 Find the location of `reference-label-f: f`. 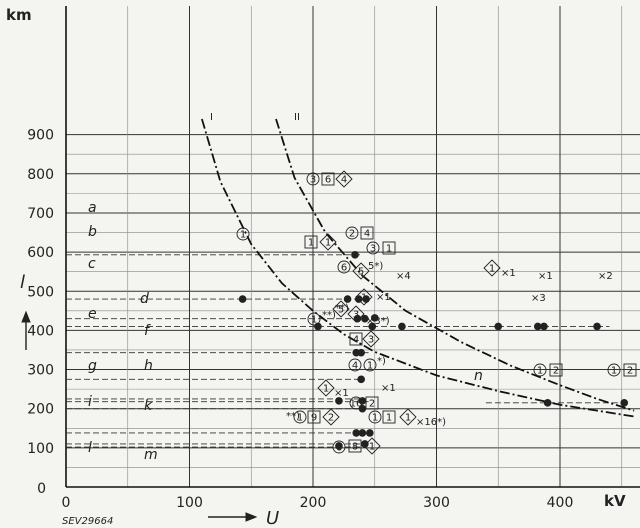

reference-label-f: f is located at coordinates (147, 331).